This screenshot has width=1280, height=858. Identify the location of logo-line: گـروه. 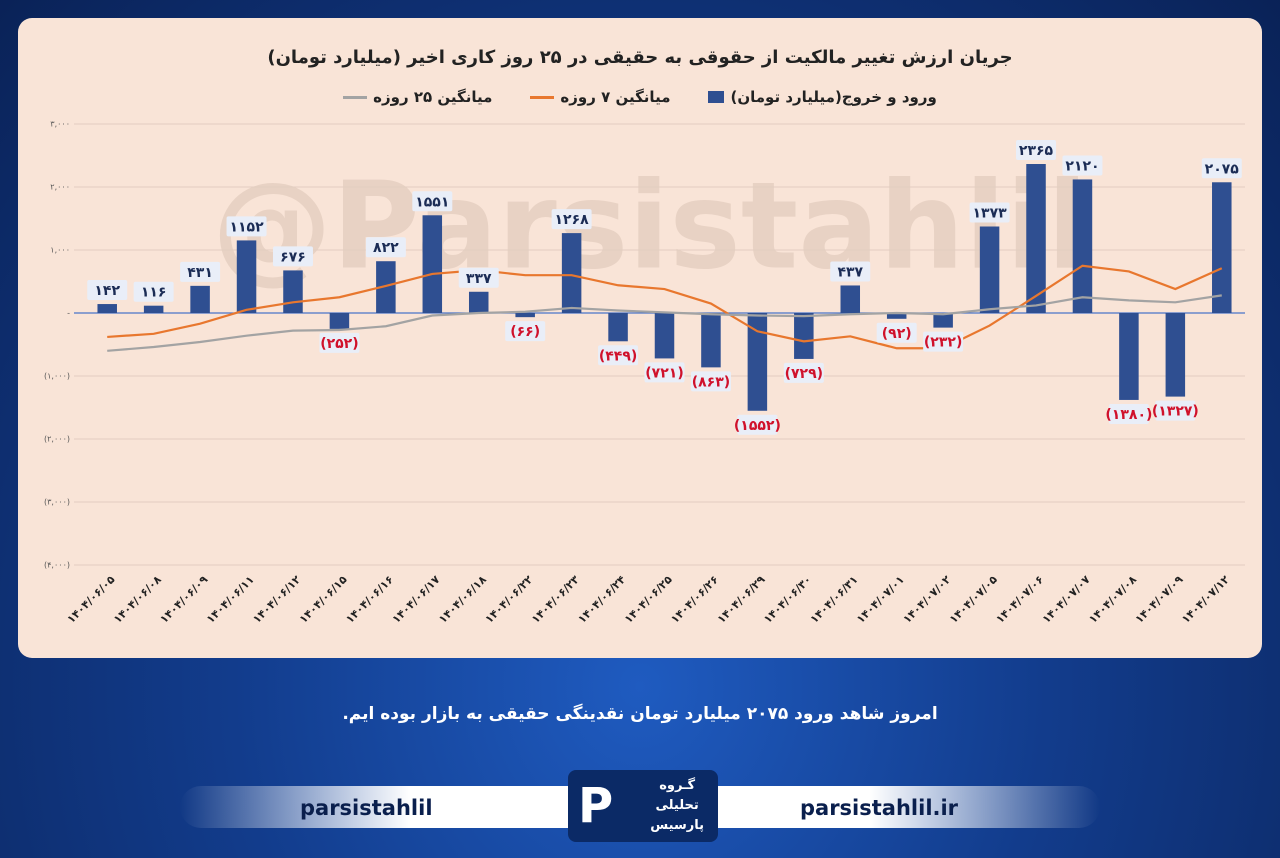
(677, 785).